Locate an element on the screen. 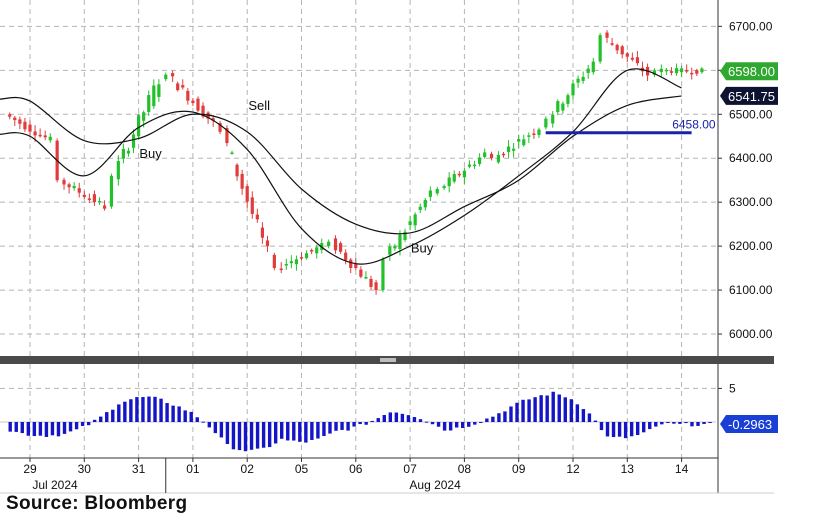  y-tick-label: 6400.00 is located at coordinates (751, 158).